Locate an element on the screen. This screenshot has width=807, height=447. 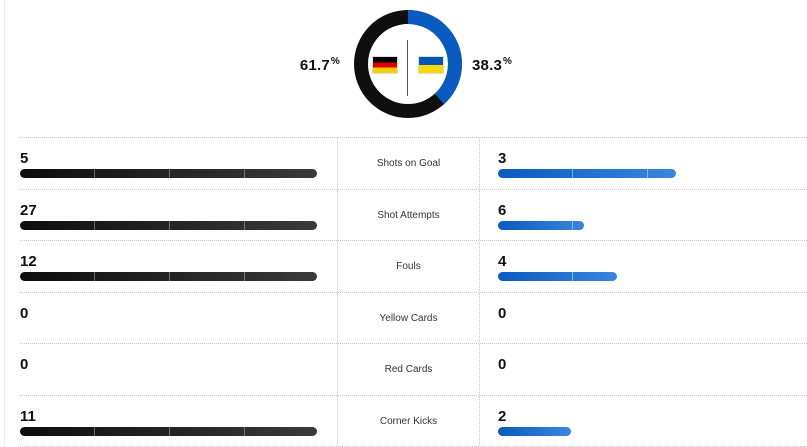
stat-row: 5 Shots on Goal 3 is located at coordinates (413, 163).